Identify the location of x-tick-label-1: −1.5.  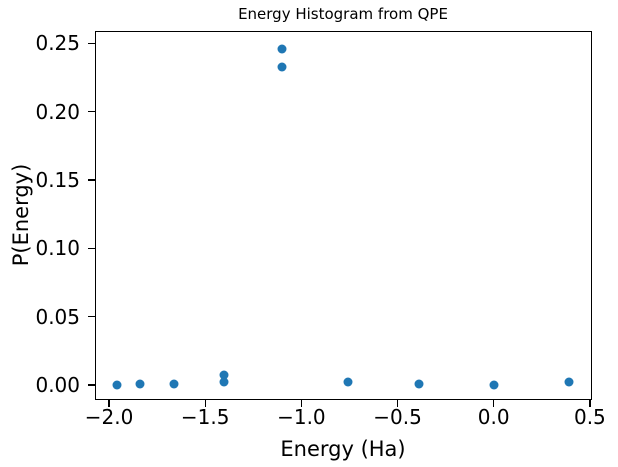
(205, 417).